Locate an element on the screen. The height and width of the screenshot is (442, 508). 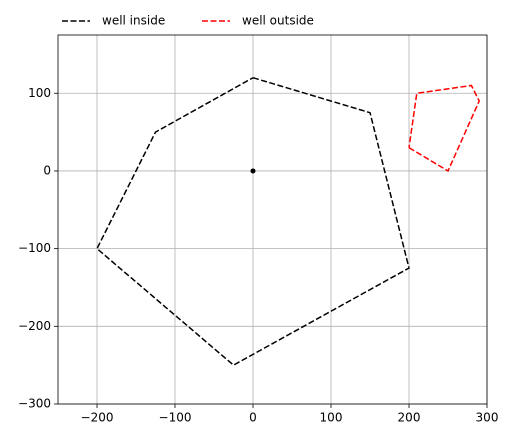
legend-label: well outside is located at coordinates (278, 21).